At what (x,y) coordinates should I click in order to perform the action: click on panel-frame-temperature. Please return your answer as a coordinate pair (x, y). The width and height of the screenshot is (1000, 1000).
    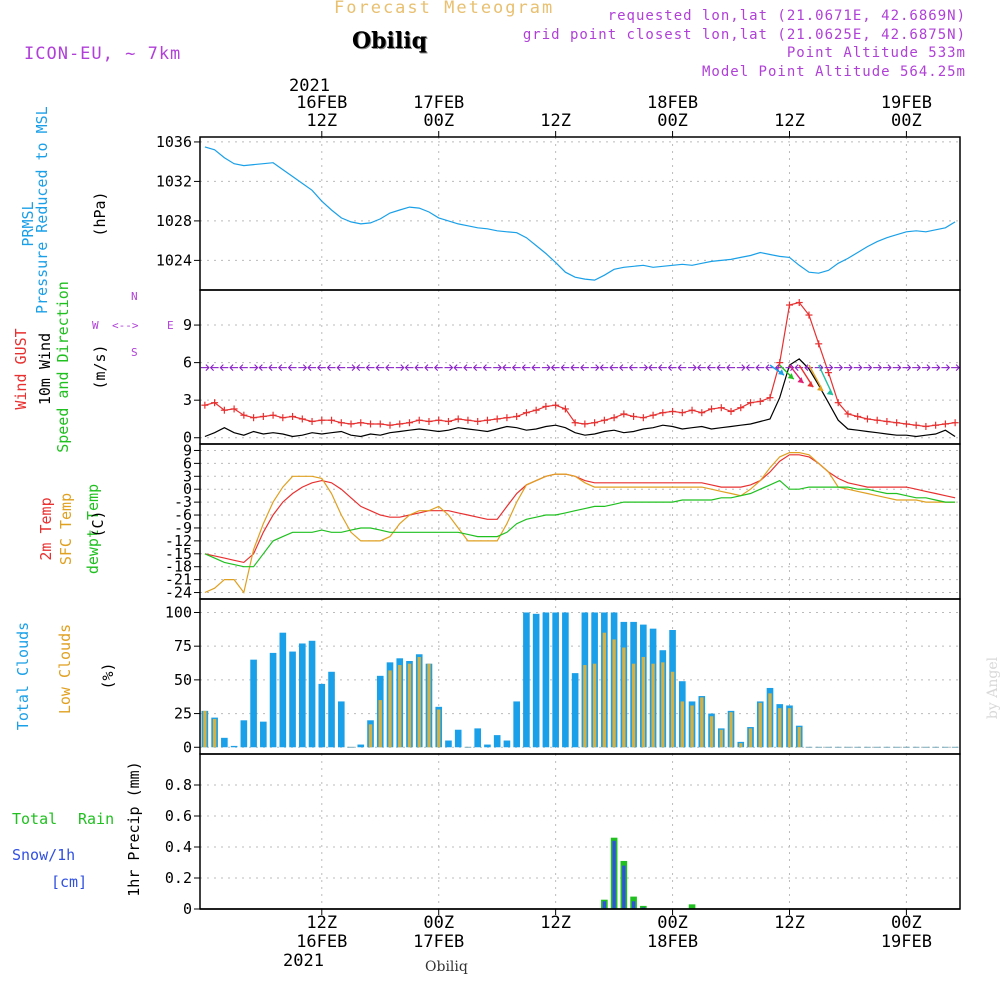
    Looking at the image, I should click on (580, 521).